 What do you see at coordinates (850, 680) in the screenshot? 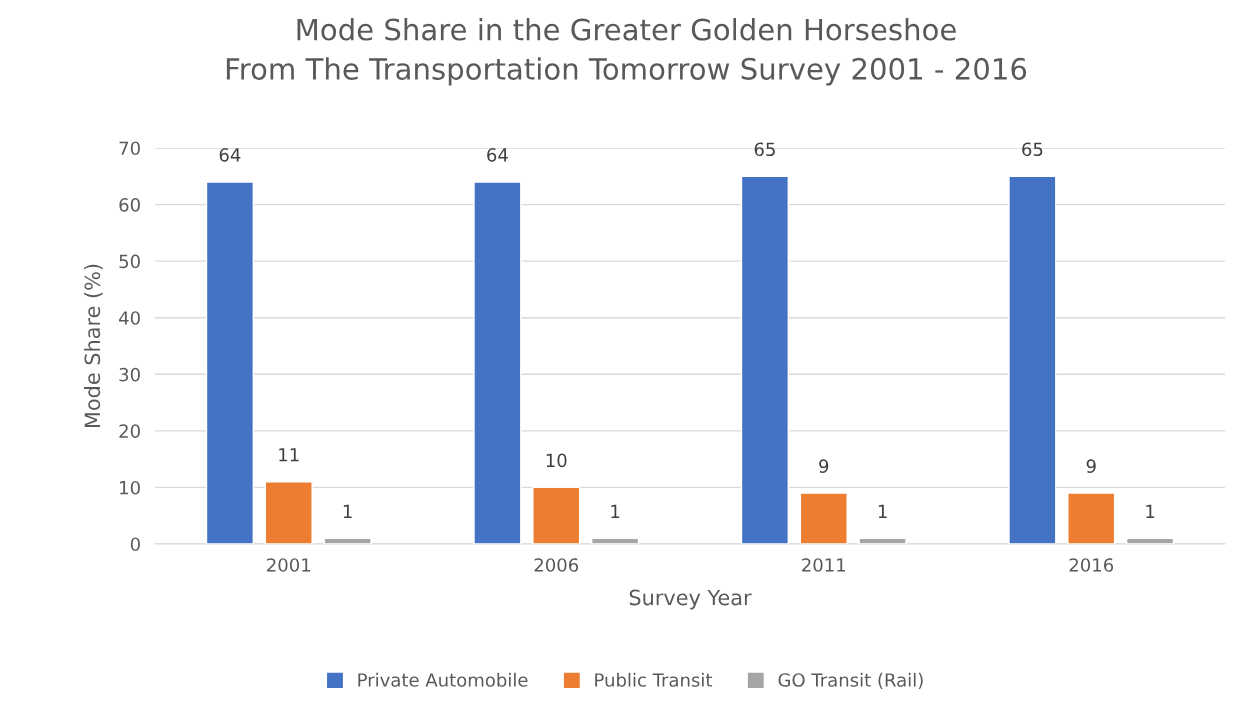
I see `legend-label: GO Transit (Rail)` at bounding box center [850, 680].